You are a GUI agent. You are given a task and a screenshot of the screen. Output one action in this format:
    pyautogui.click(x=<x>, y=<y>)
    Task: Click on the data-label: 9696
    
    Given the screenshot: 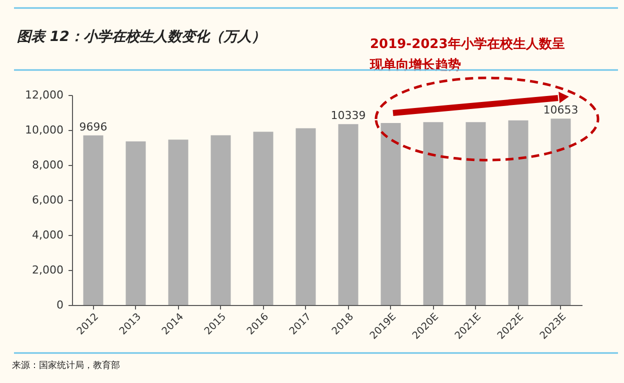 What is the action you would take?
    pyautogui.click(x=93, y=127)
    